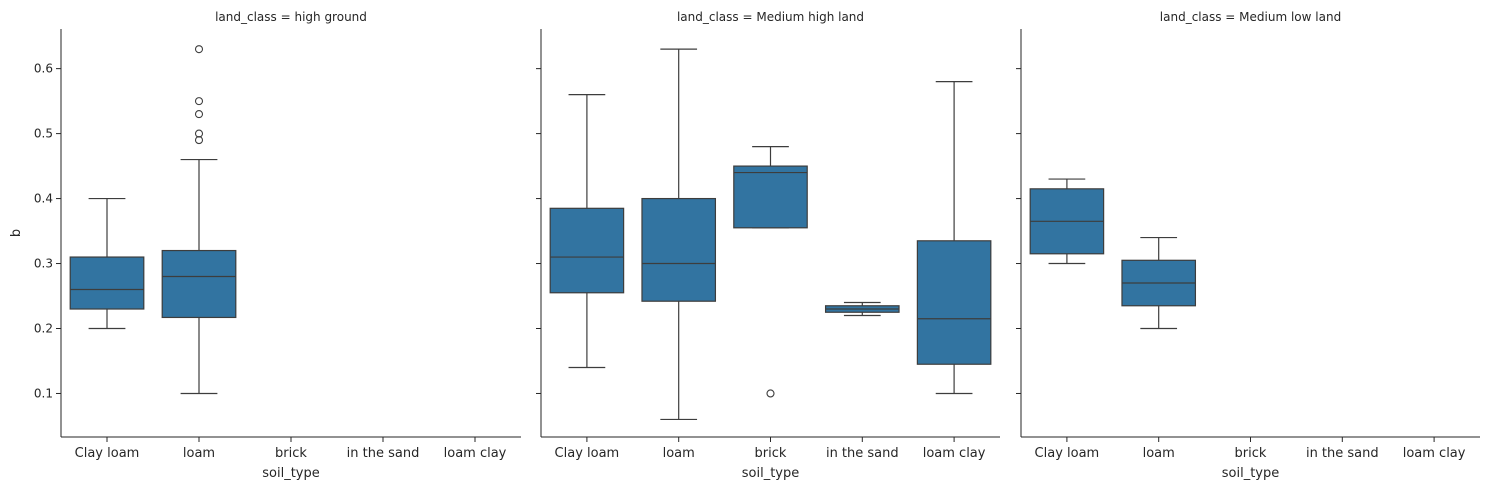 The width and height of the screenshot is (1508, 494). Describe the element at coordinates (43, 199) in the screenshot. I see `y-tick-label: 0.4` at that location.